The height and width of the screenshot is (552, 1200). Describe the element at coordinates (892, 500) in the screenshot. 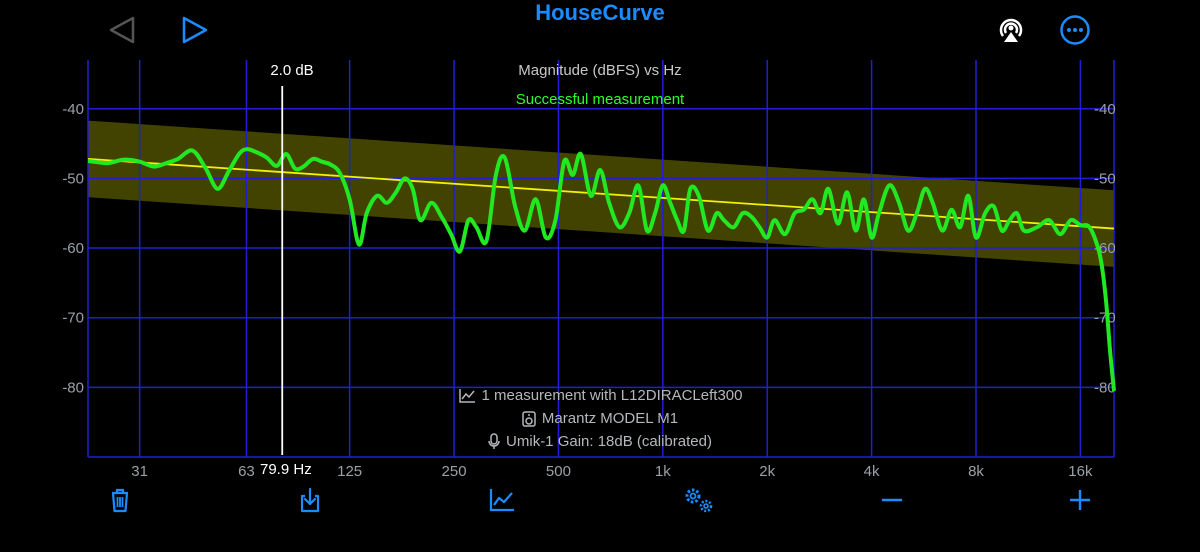

I see `minus-icon` at that location.